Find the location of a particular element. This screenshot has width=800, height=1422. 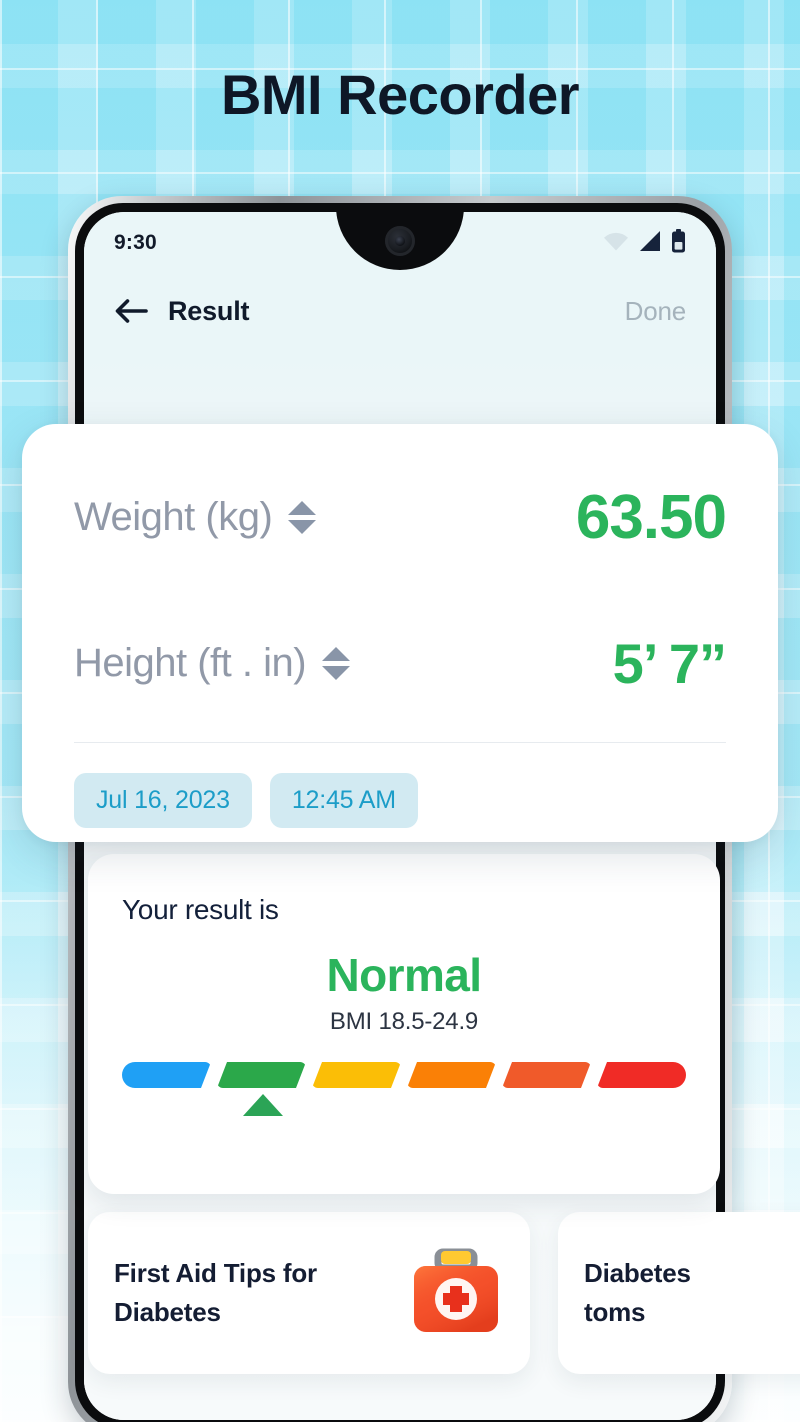

weight-stepper-icon is located at coordinates (302, 517).